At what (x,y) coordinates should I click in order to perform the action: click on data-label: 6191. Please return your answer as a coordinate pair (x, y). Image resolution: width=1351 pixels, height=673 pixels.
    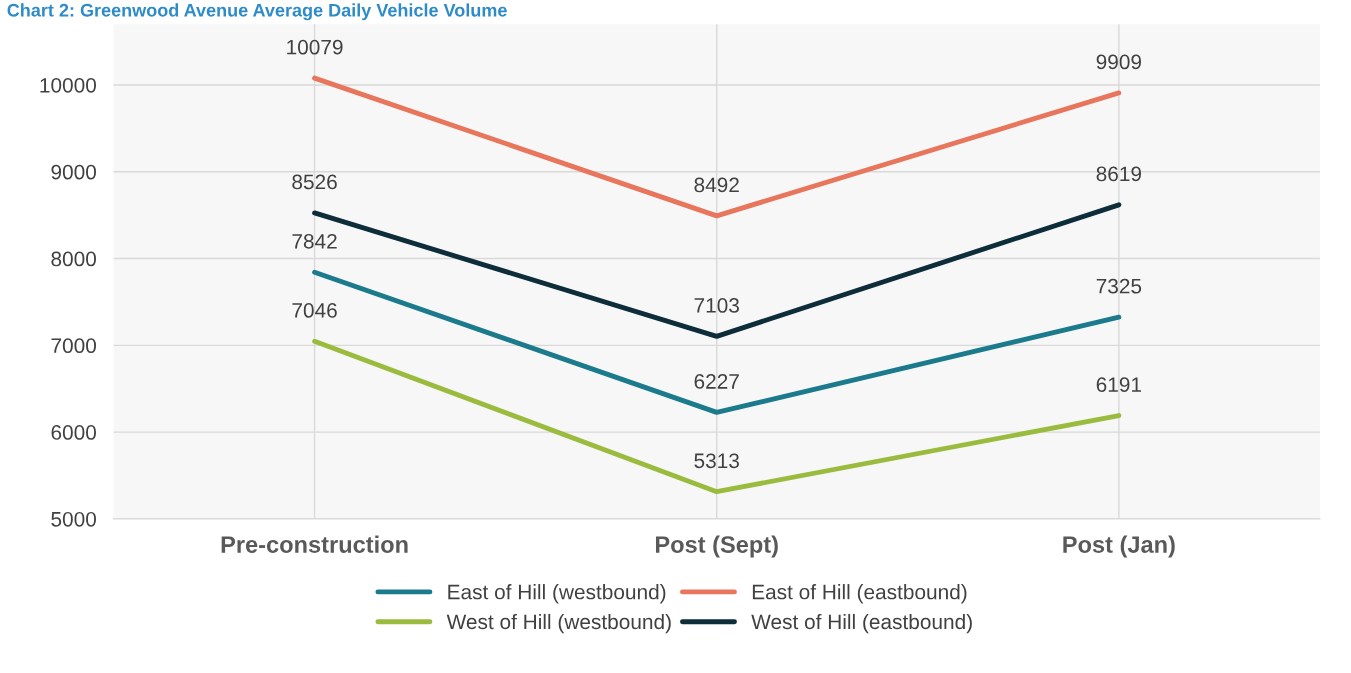
    Looking at the image, I should click on (1119, 384).